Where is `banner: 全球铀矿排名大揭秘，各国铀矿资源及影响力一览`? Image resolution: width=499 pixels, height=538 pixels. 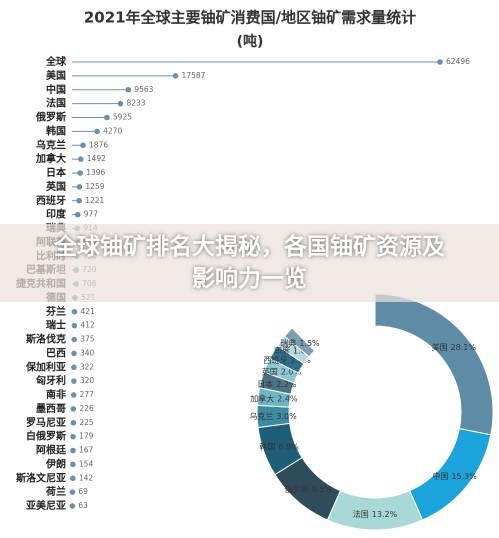 banner: 全球铀矿排名大揭秘，各国铀矿资源及影响力一览 is located at coordinates (249, 263).